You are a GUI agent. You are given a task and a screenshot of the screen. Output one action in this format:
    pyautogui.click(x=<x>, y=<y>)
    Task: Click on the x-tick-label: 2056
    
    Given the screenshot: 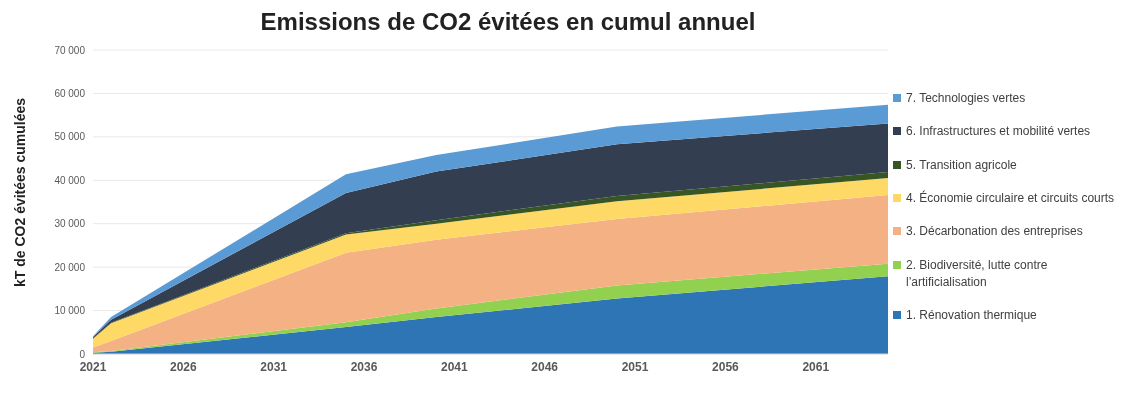 What is the action you would take?
    pyautogui.click(x=726, y=366)
    